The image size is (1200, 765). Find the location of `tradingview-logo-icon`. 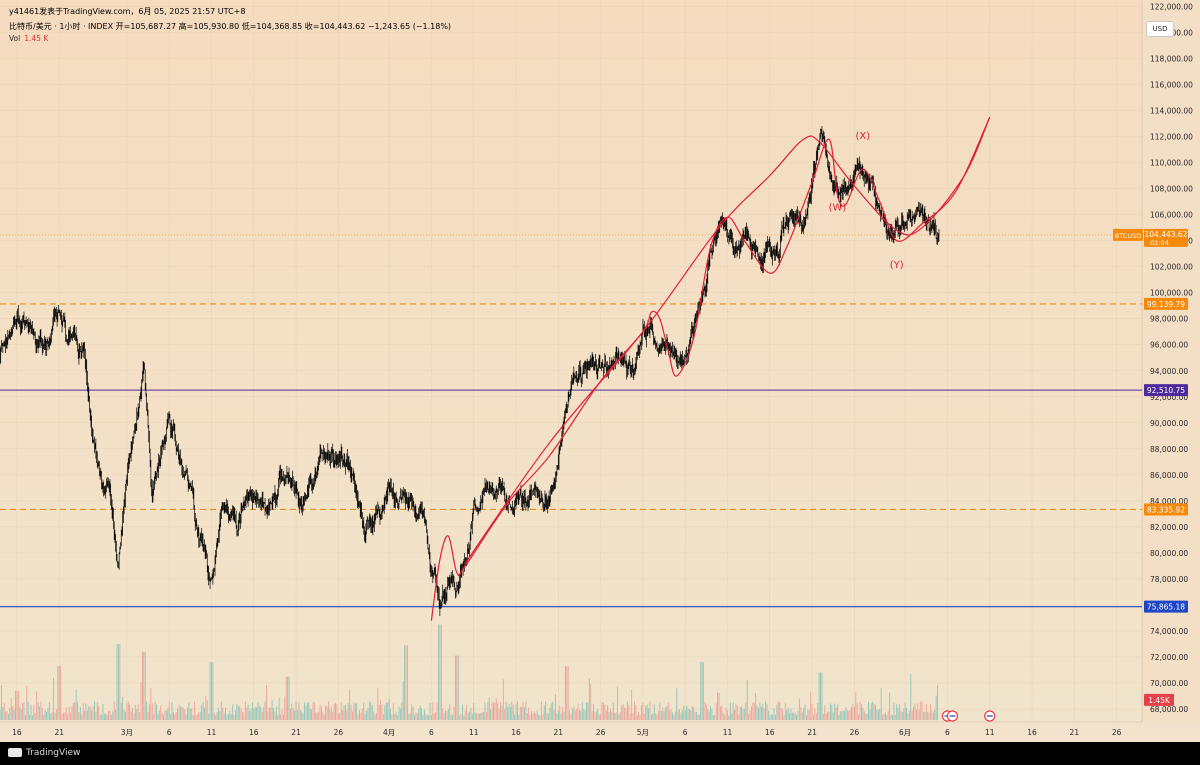

tradingview-logo-icon is located at coordinates (15, 752).